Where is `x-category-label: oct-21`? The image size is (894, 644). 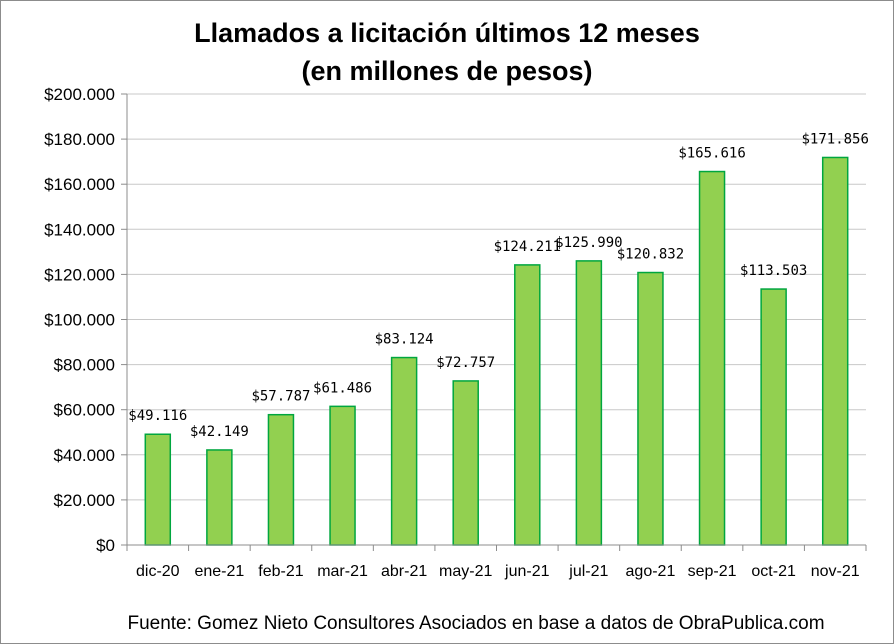 x-category-label: oct-21 is located at coordinates (773, 571).